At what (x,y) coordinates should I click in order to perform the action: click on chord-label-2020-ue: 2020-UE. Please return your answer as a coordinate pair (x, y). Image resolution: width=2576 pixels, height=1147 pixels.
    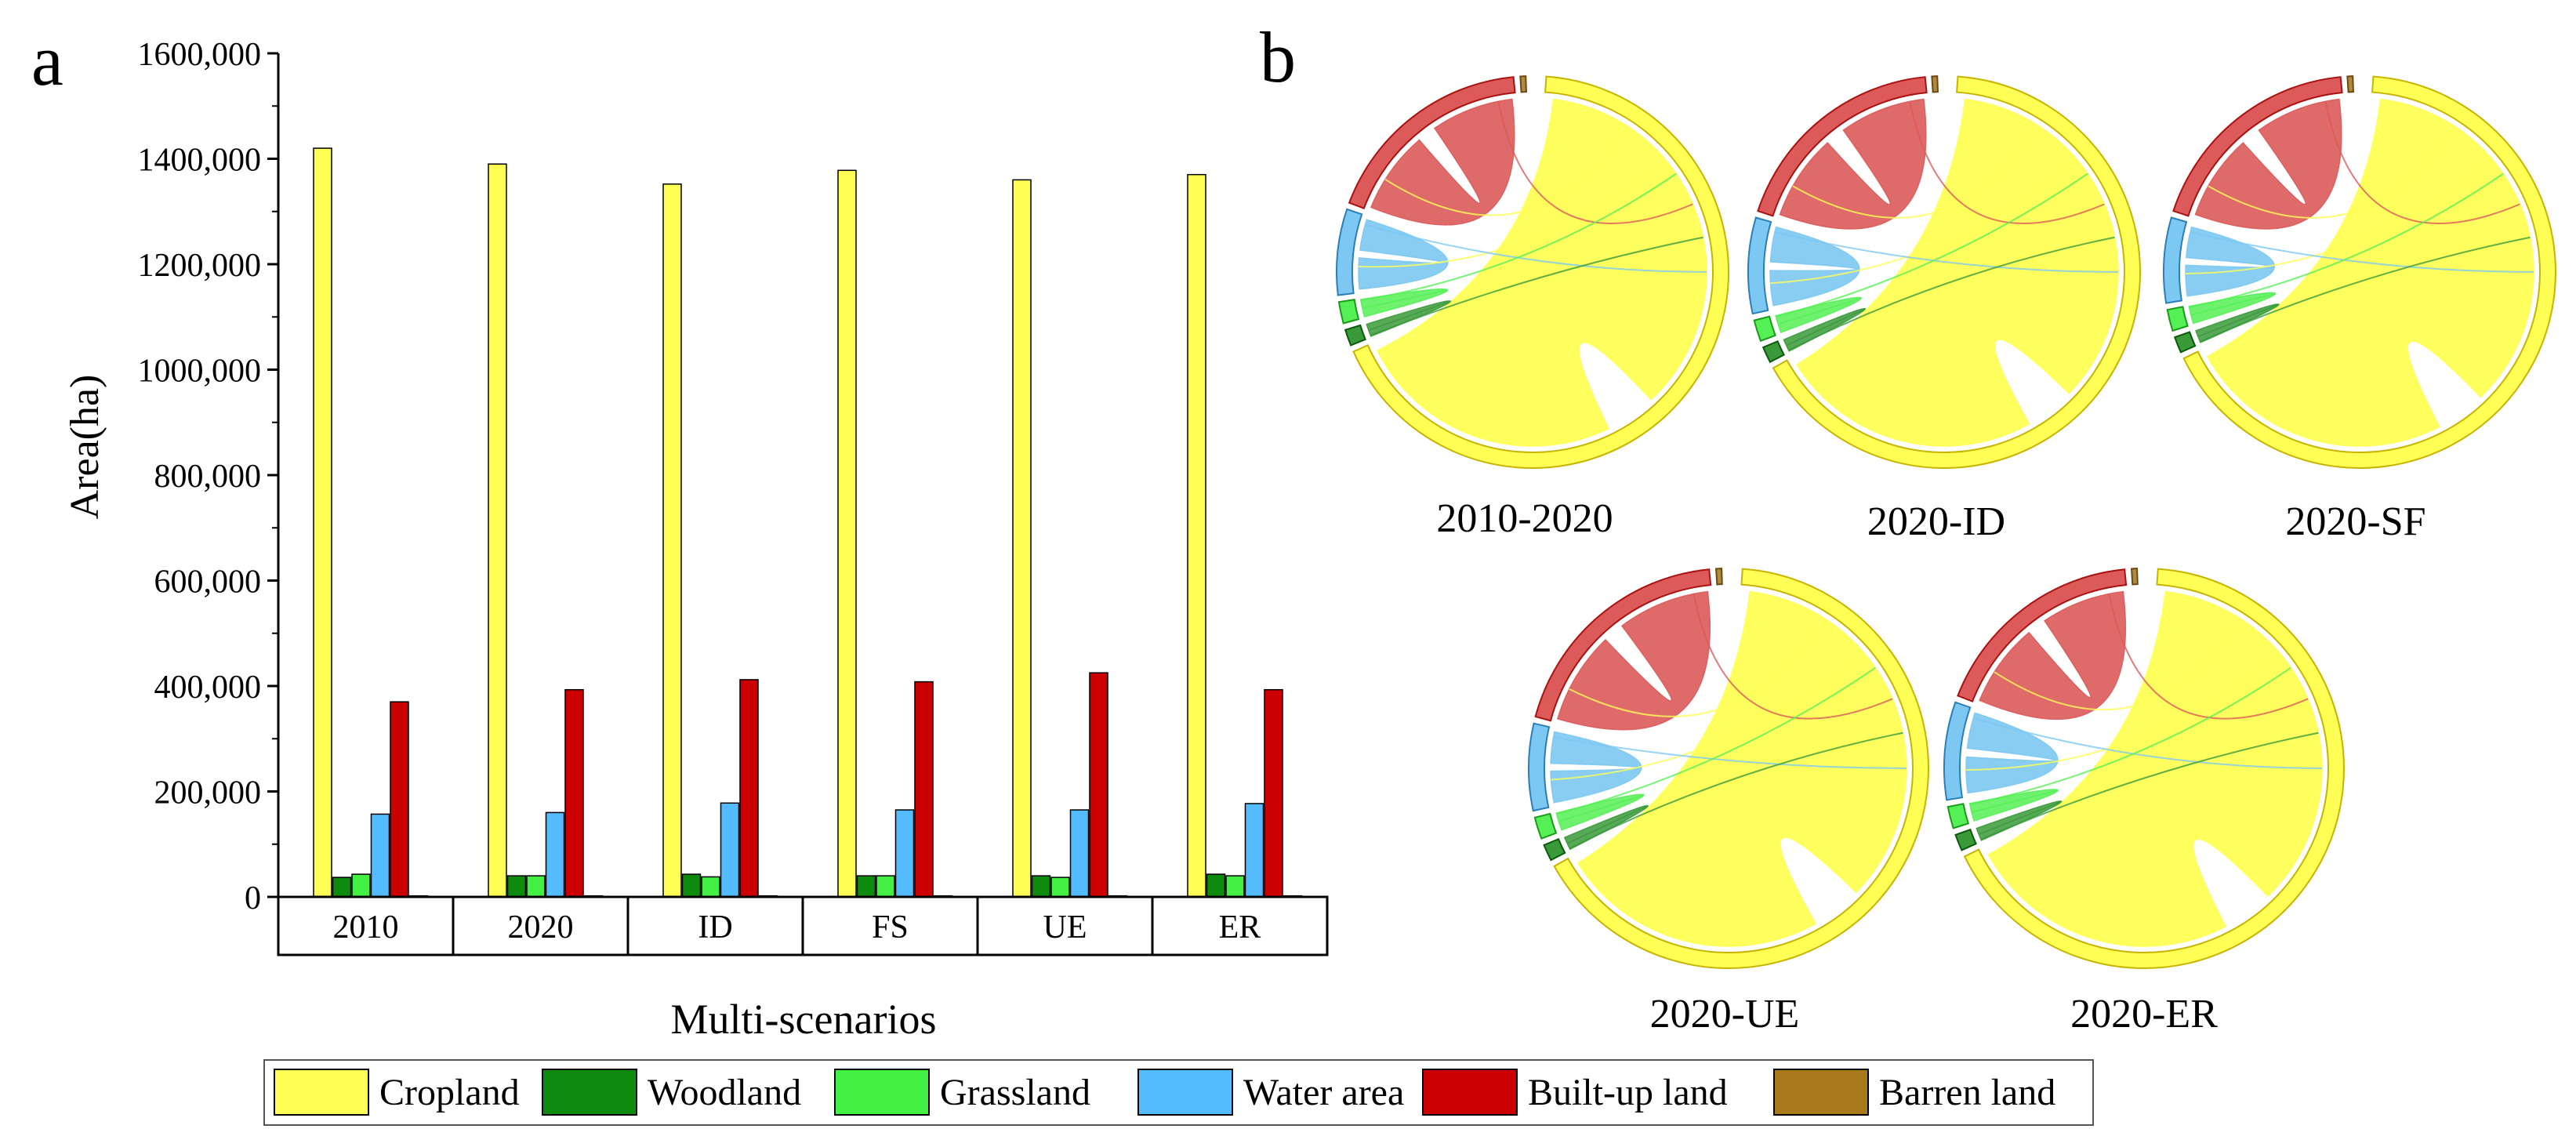
    Looking at the image, I should click on (1725, 1014).